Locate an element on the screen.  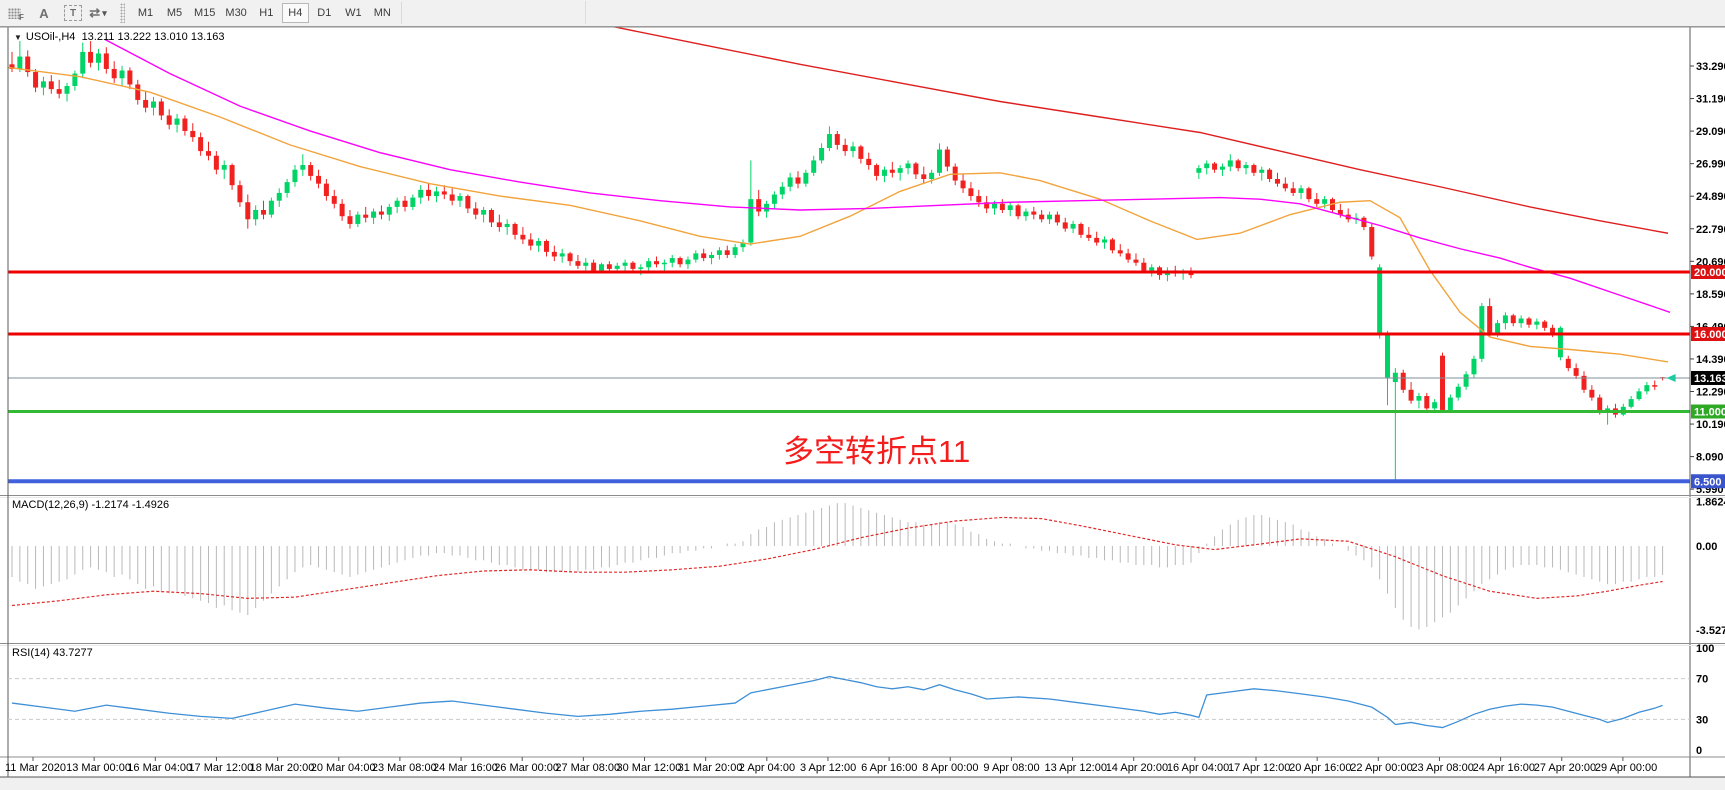
timeframe-m1-button: M1 is located at coordinates (145, 13).